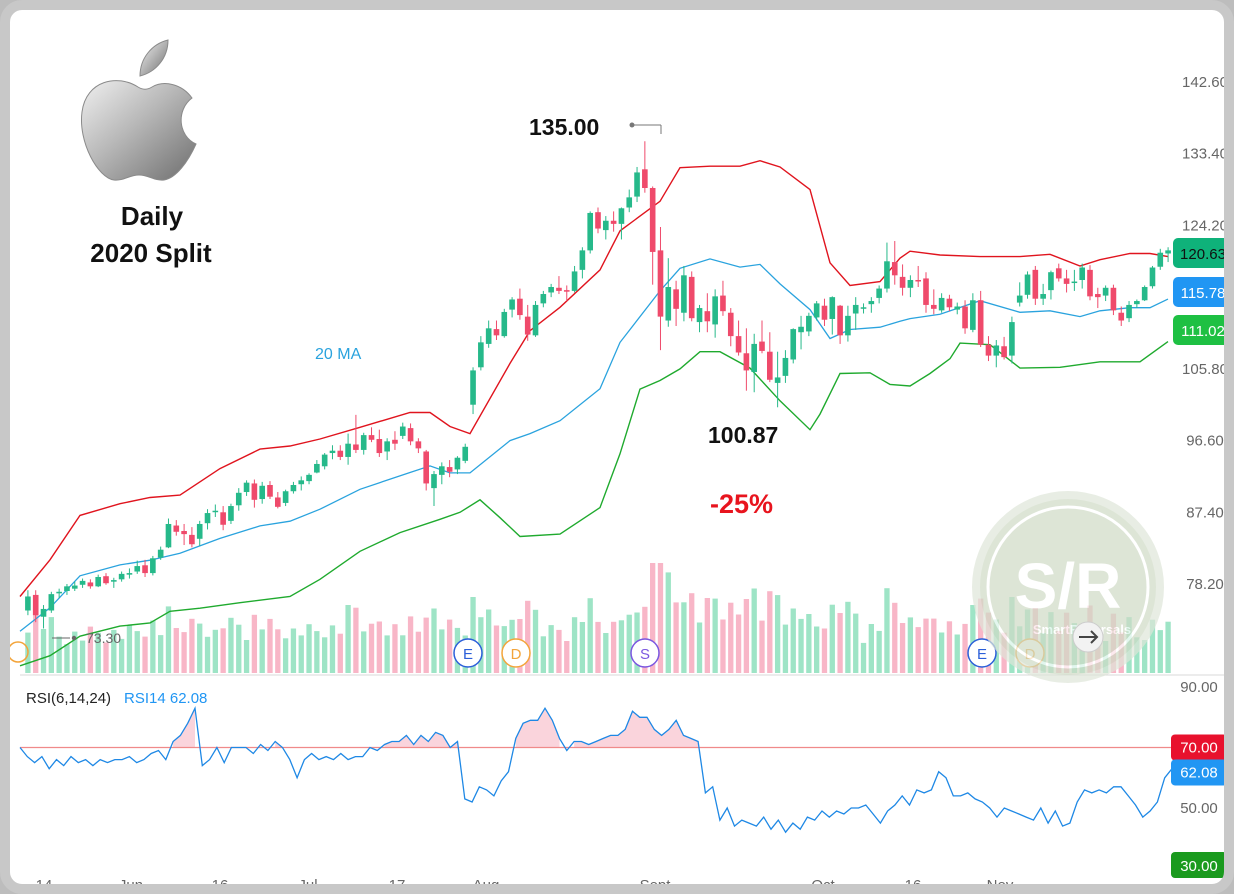 The width and height of the screenshot is (1234, 894). Describe the element at coordinates (131, 885) in the screenshot. I see `time-tick-label: Jun` at that location.